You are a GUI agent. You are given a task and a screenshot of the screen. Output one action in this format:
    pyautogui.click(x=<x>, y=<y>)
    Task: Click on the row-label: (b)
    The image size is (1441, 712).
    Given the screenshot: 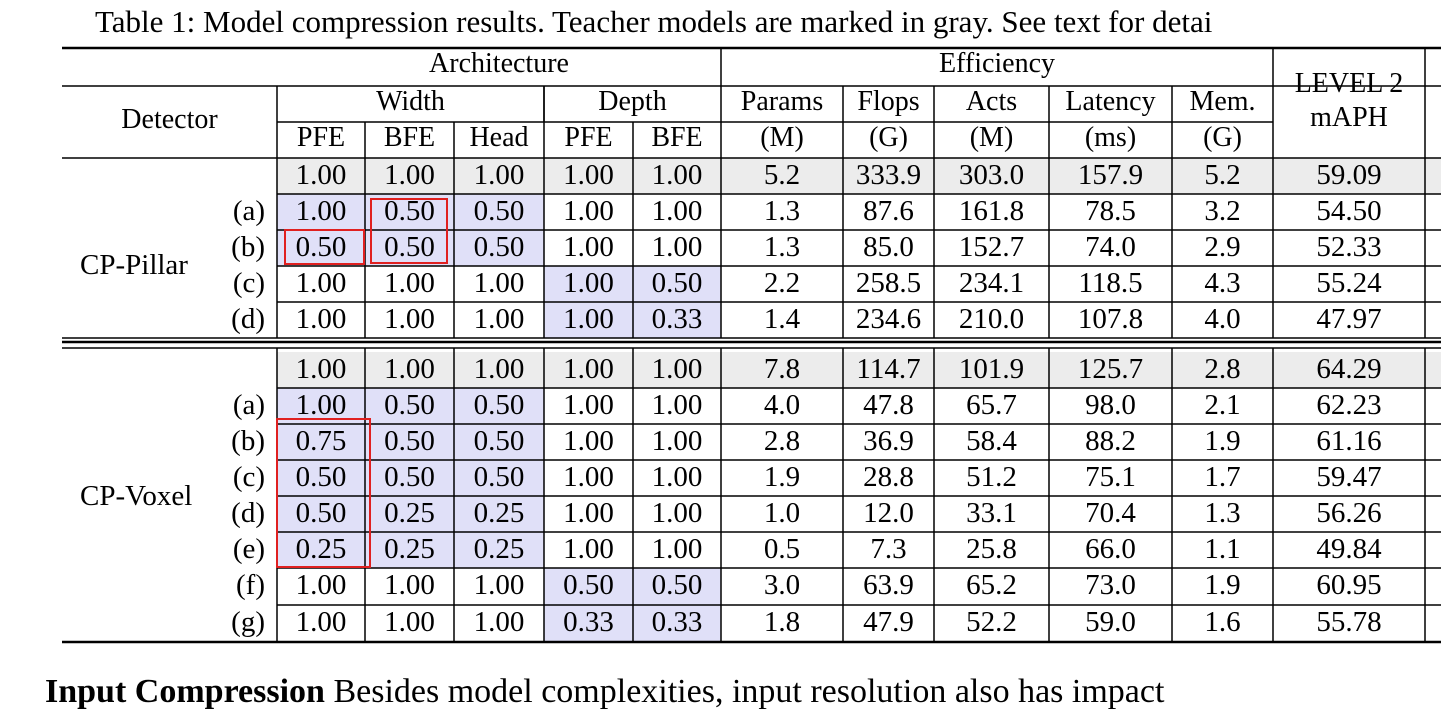 What is the action you would take?
    pyautogui.click(x=248, y=247)
    